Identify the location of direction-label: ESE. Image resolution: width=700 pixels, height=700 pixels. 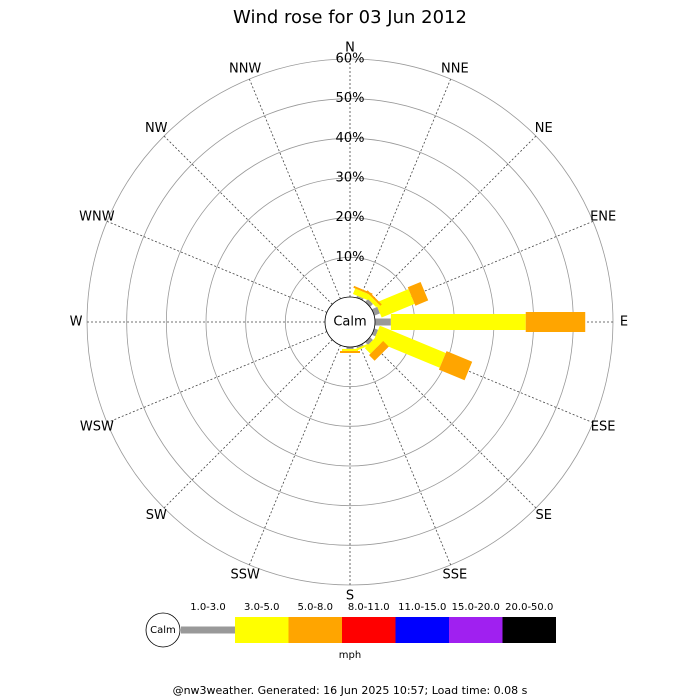
(603, 426).